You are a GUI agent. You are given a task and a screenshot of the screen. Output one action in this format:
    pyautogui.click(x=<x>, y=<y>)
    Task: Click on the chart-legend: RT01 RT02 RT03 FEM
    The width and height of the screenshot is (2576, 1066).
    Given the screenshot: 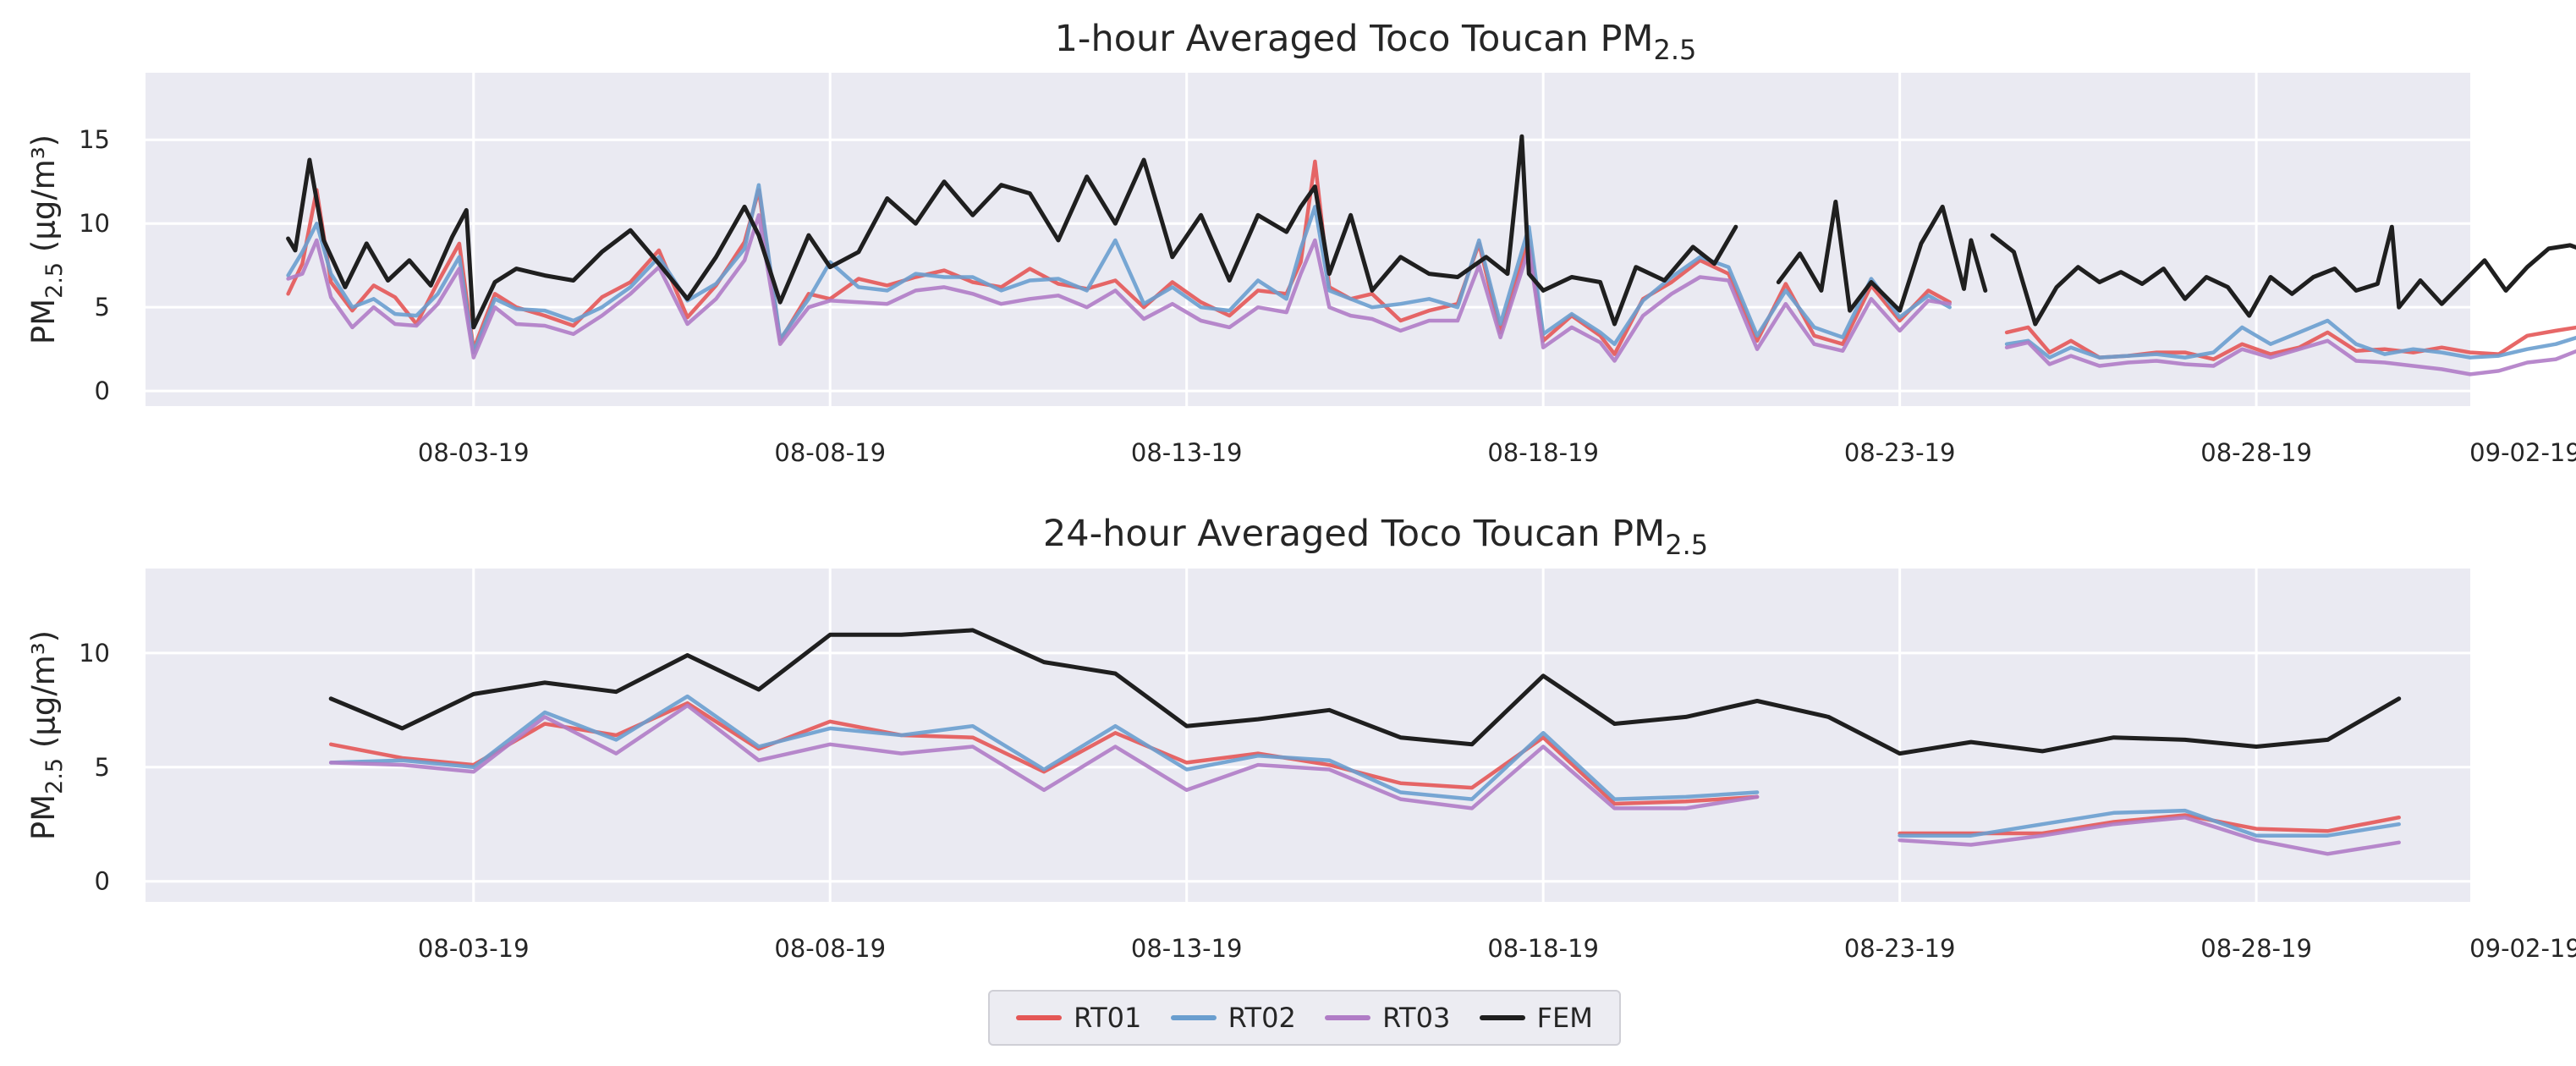 What is the action you would take?
    pyautogui.click(x=1305, y=1018)
    